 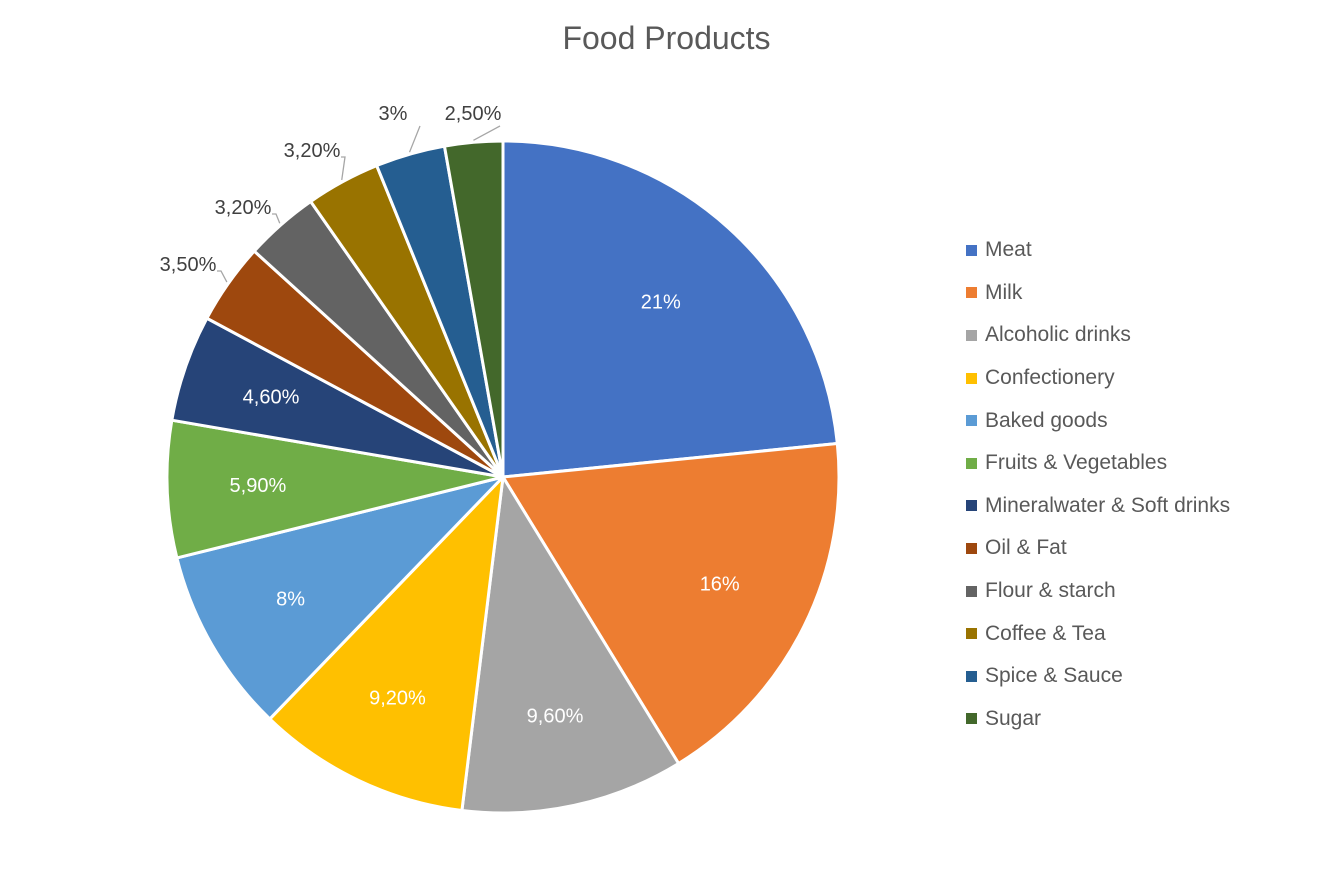 What do you see at coordinates (1046, 420) in the screenshot?
I see `legend-label: Baked goods` at bounding box center [1046, 420].